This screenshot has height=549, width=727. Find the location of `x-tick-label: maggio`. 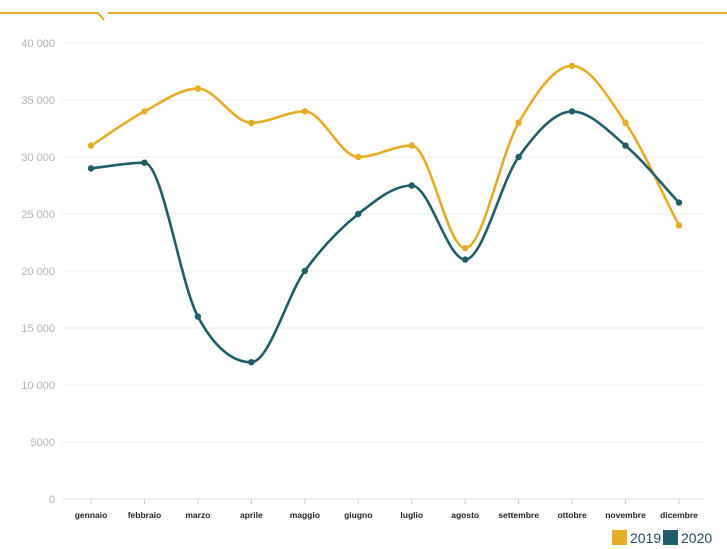

x-tick-label: maggio is located at coordinates (305, 515).